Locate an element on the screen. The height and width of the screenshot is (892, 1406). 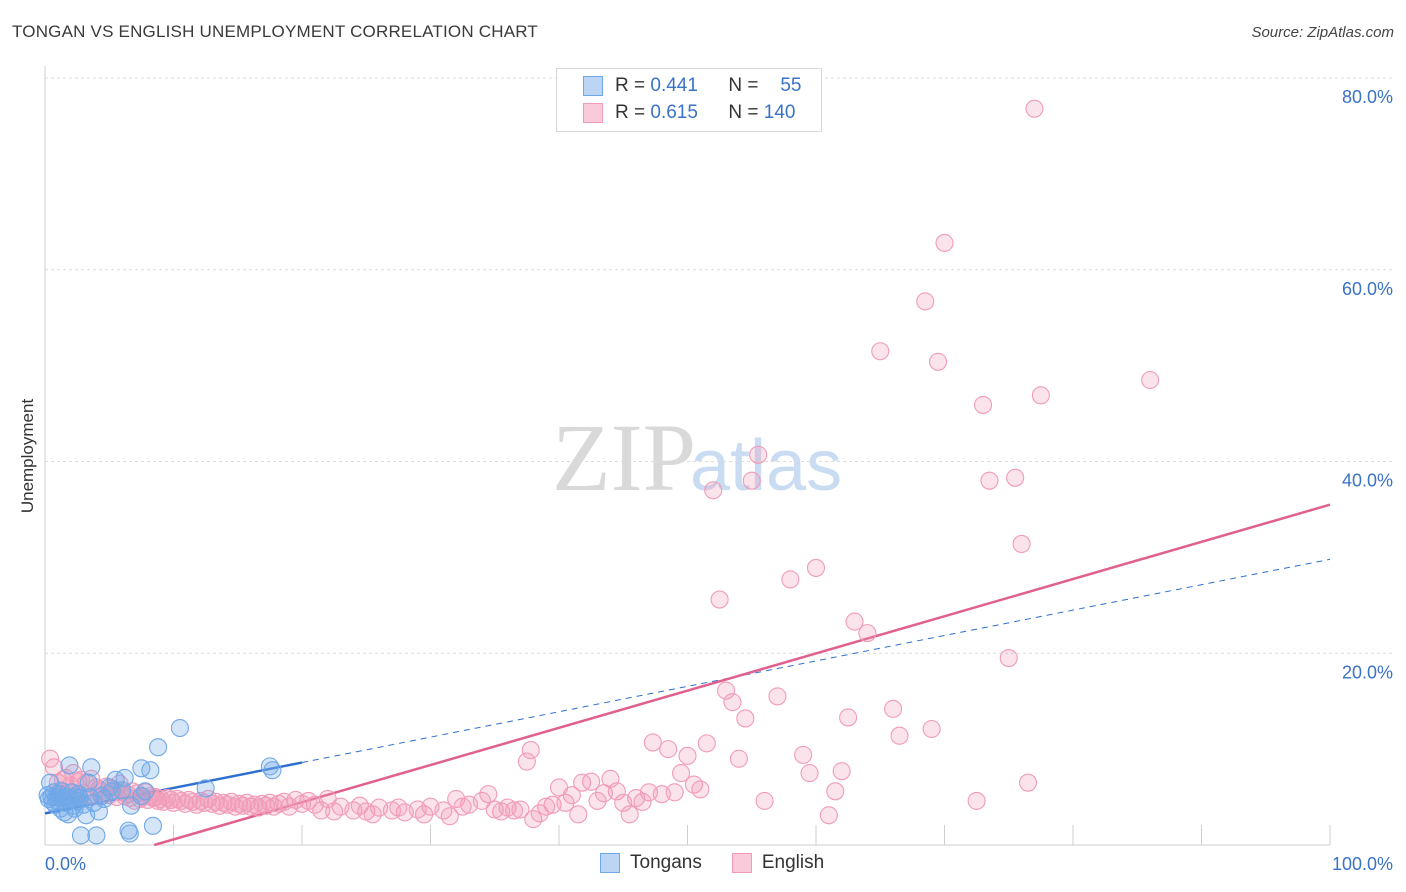
english-r-value: 0.615 is located at coordinates (674, 112).